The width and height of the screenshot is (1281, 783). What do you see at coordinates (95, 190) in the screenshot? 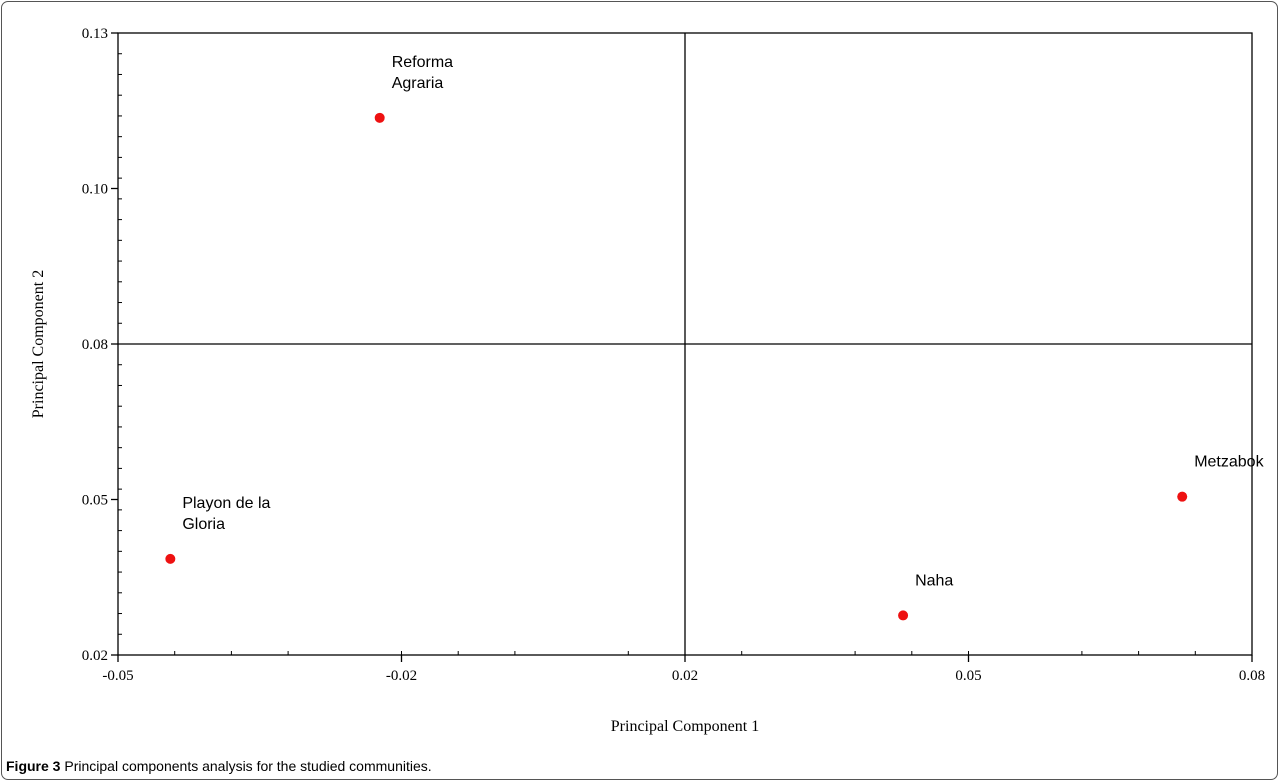
I see `y-tick-label: 0.10` at bounding box center [95, 190].